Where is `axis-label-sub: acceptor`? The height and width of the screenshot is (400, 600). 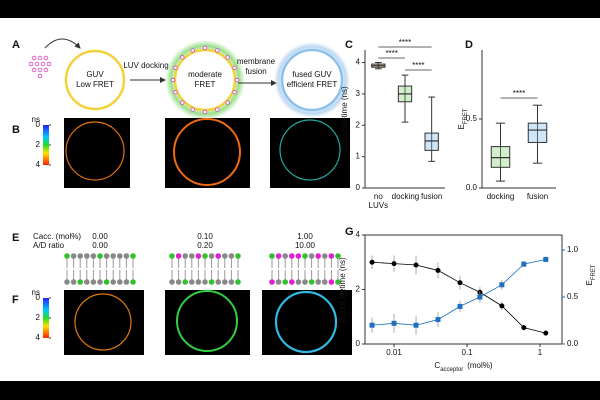 axis-label-sub: acceptor is located at coordinates (451, 370).